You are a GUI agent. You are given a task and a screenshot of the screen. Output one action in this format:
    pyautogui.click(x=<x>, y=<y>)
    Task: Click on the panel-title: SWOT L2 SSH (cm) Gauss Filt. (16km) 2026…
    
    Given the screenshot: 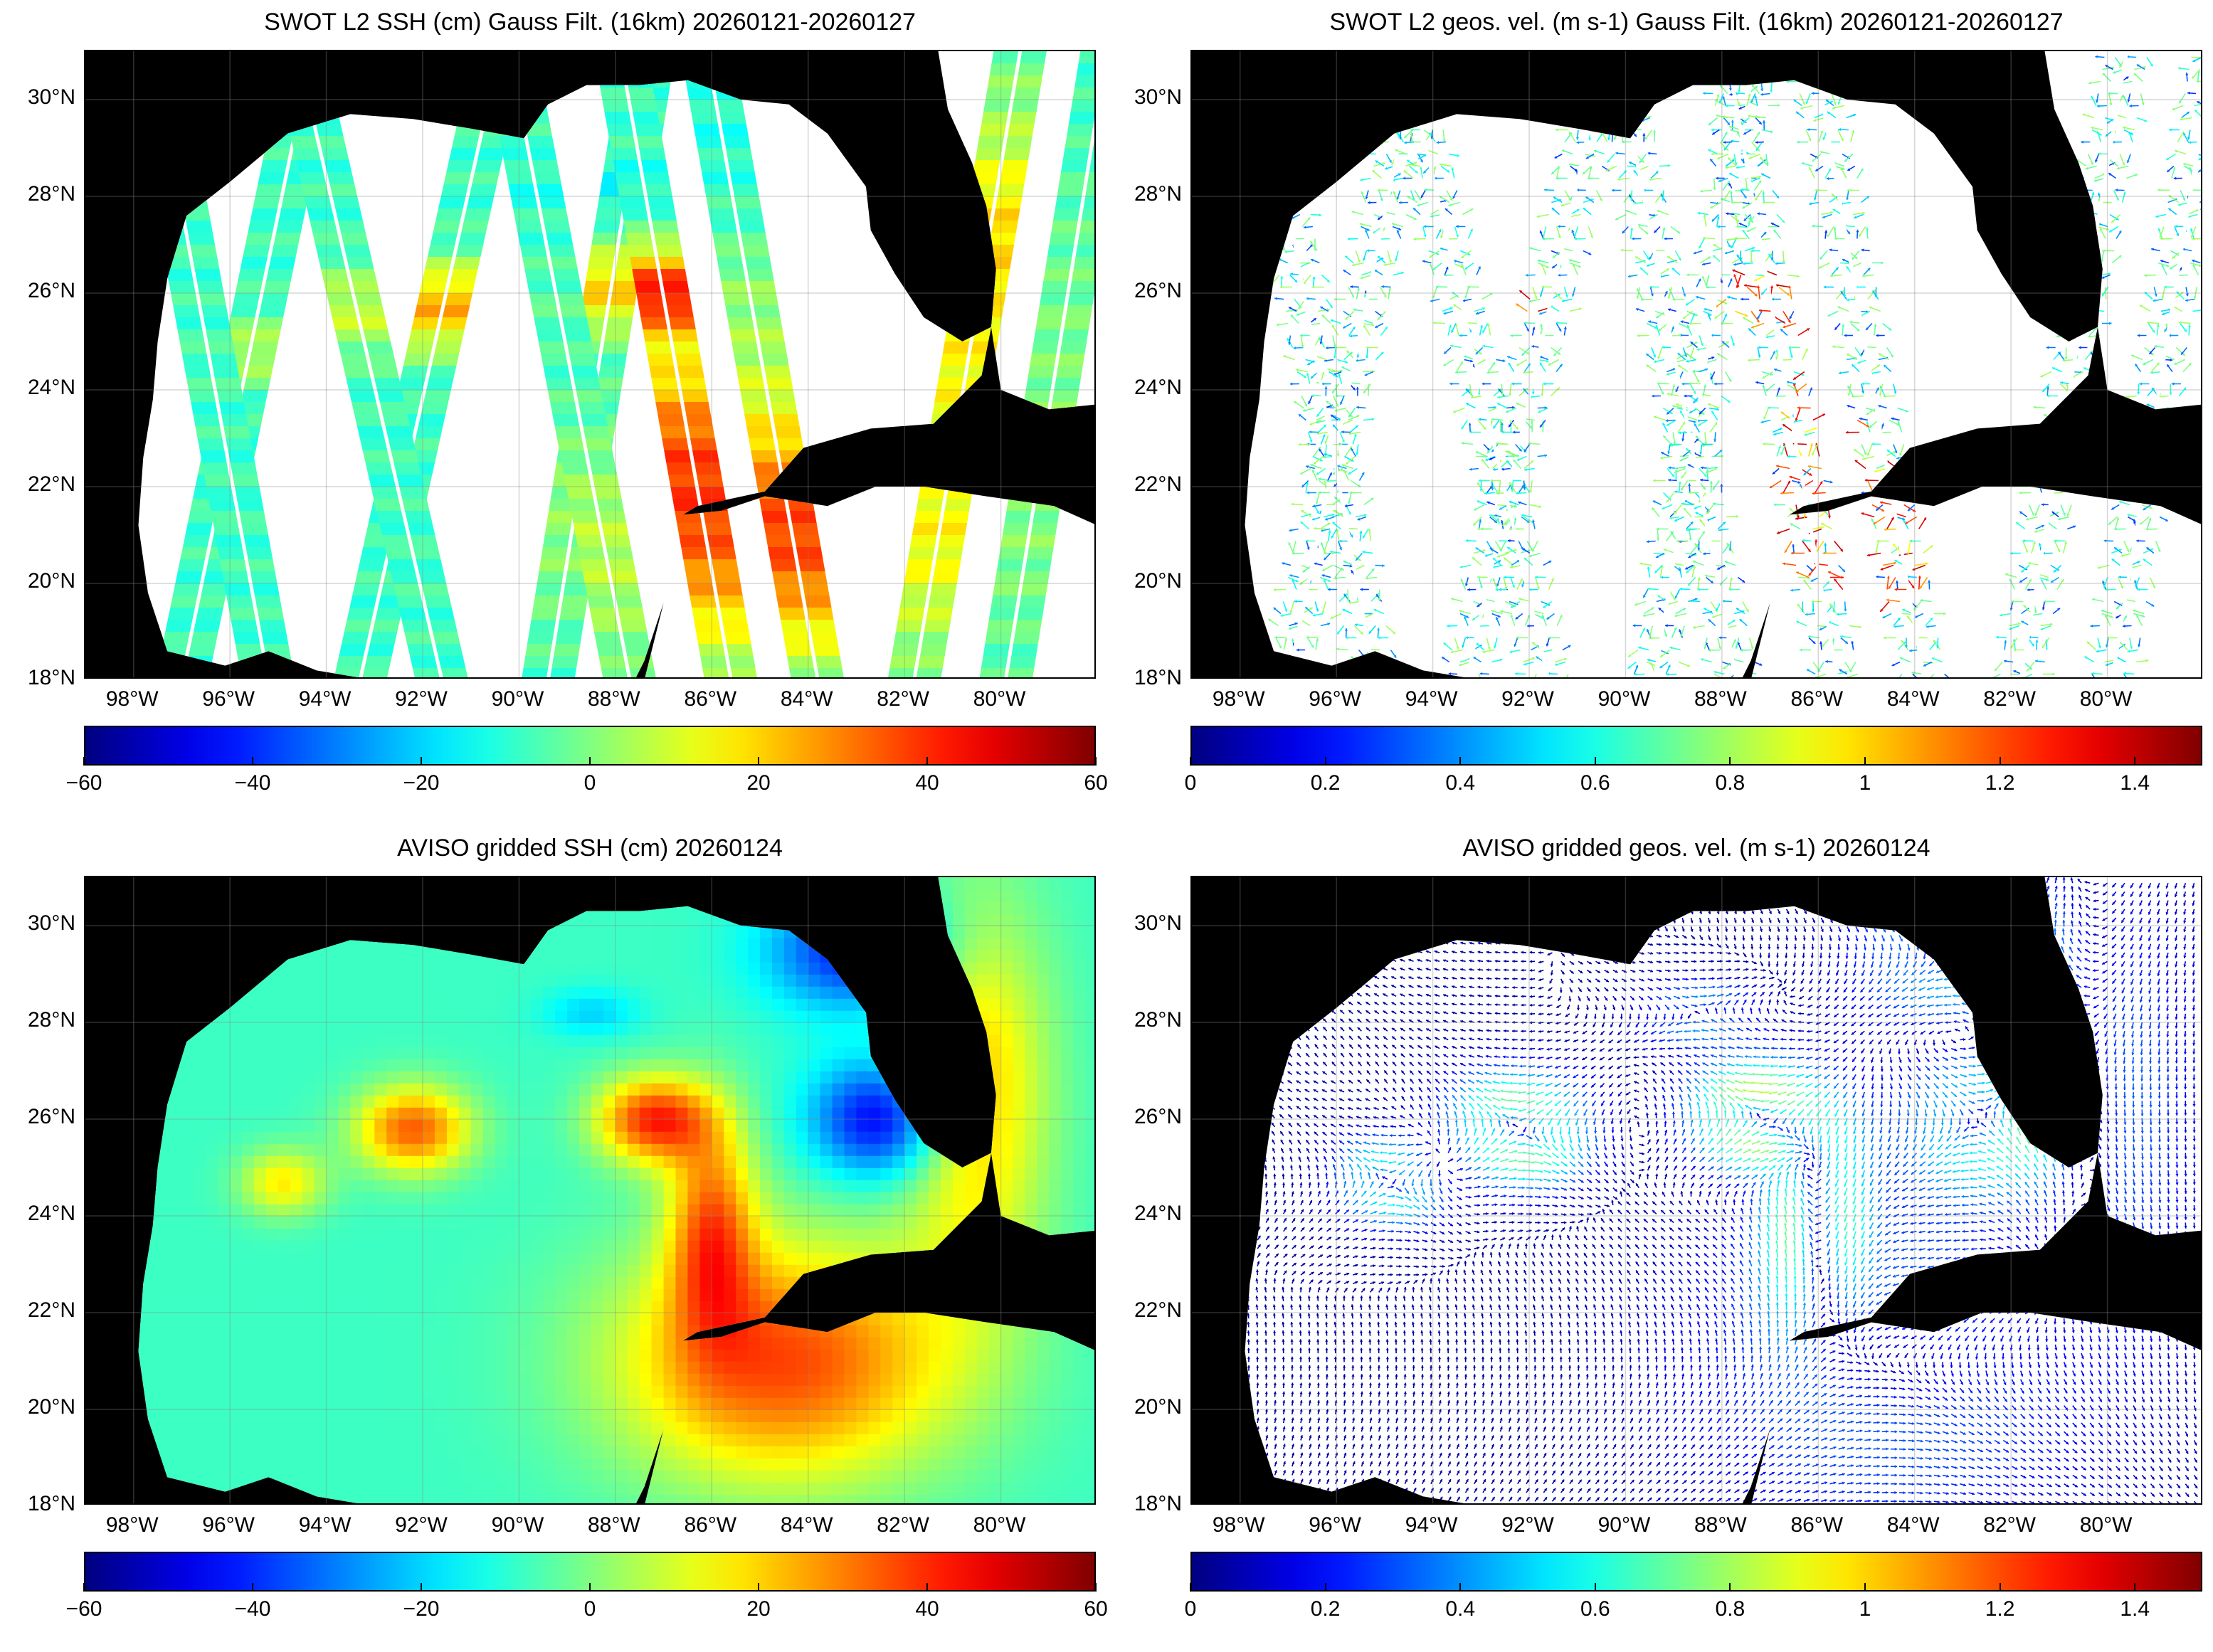 What is the action you would take?
    pyautogui.click(x=590, y=22)
    